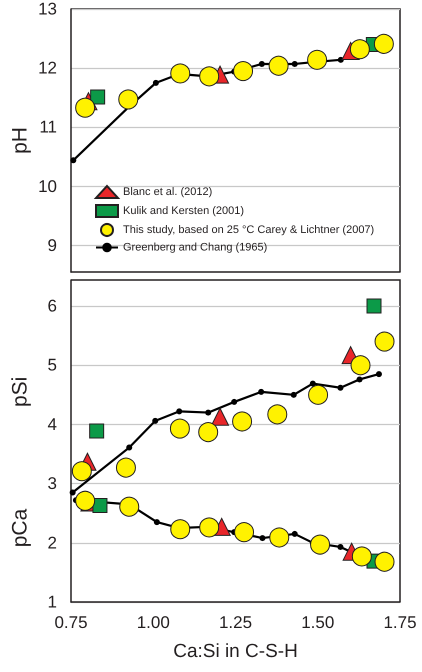 The width and height of the screenshot is (422, 672). Describe the element at coordinates (195, 248) in the screenshot. I see `legend-label: Greenberg and Chang (1965)` at that location.